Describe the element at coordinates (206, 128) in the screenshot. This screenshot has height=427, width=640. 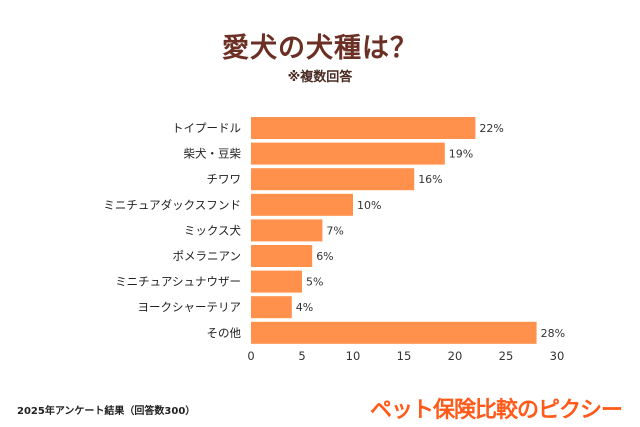
I see `category-label: トイプードル` at that location.